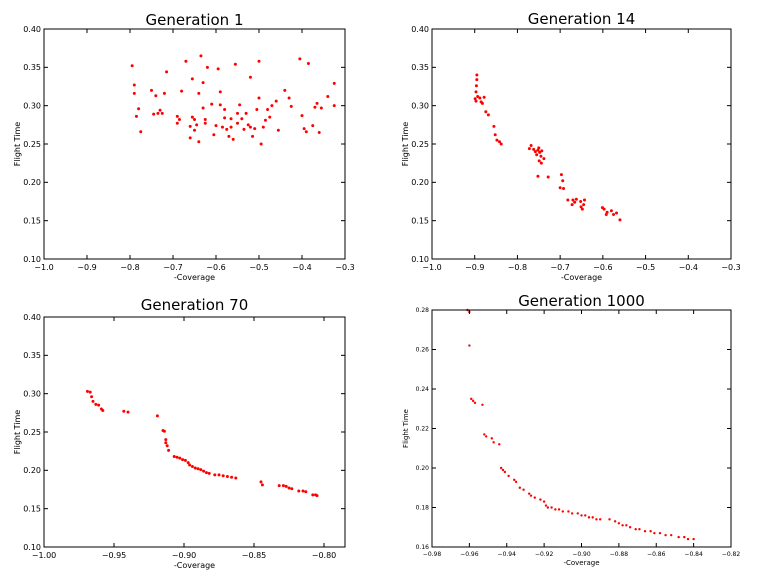 The height and width of the screenshot is (576, 768). What do you see at coordinates (172, 267) in the screenshot?
I see `x-tick-label: −0.7` at bounding box center [172, 267].